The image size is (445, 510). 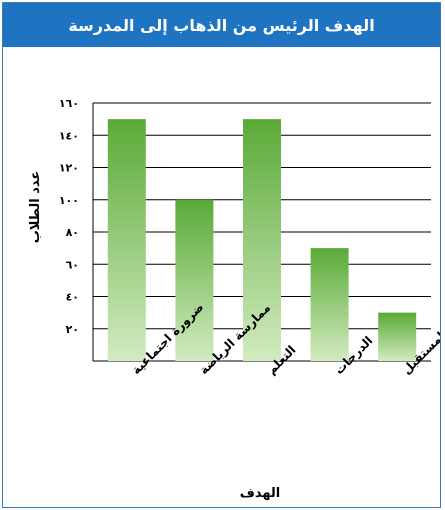 I want to click on y-tick-labels: ٢٠ ٤٠ ٦٠ ٨٠ ١٠٠ ١٢٠ ١٤٠ ١٦٠, so click(x=69, y=216).